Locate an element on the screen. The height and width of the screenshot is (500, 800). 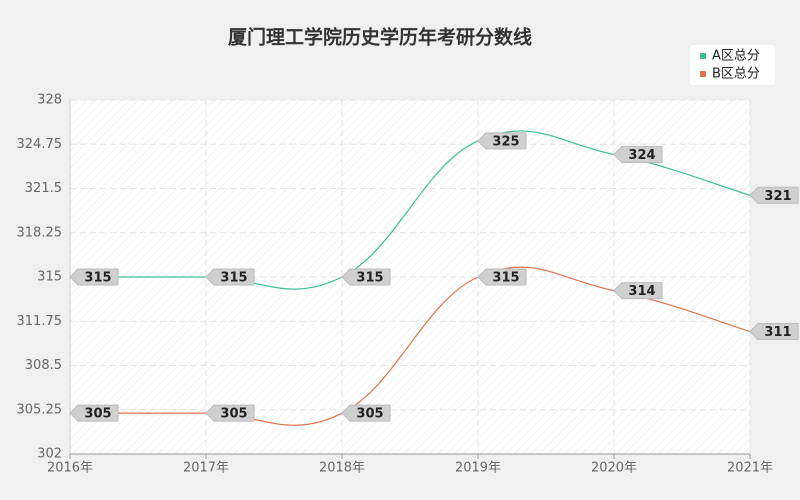
y-tick-label: 315 is located at coordinates (49, 277).